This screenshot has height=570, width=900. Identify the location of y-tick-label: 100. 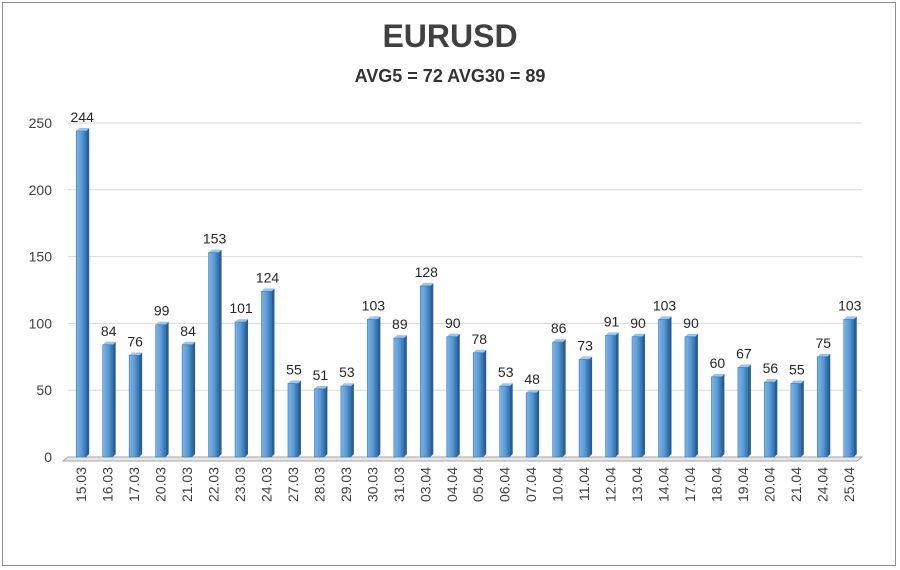
(41, 323).